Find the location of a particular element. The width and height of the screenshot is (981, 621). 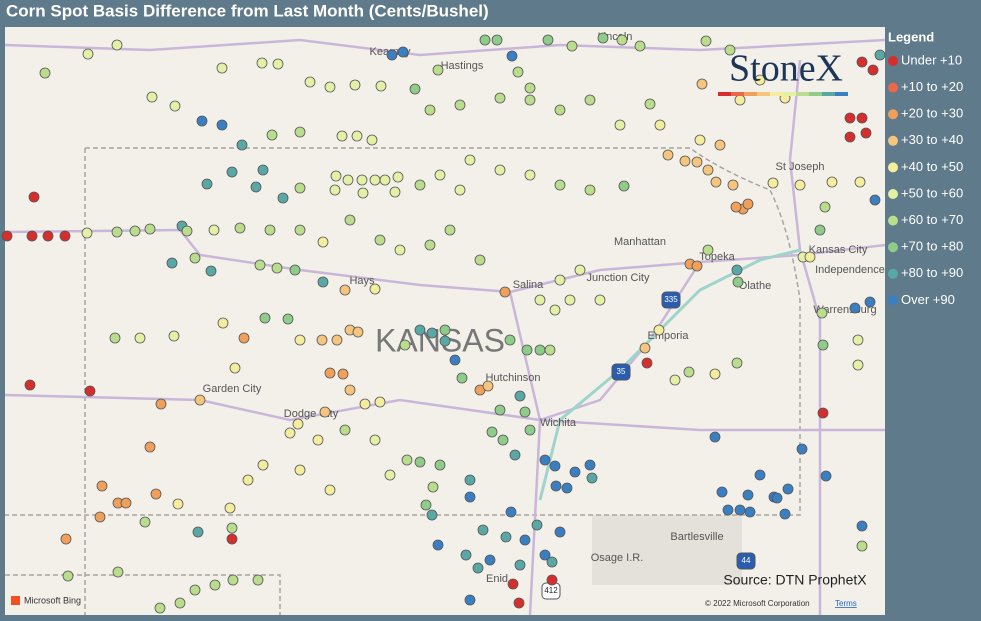

place-label: Hays is located at coordinates (362, 281).